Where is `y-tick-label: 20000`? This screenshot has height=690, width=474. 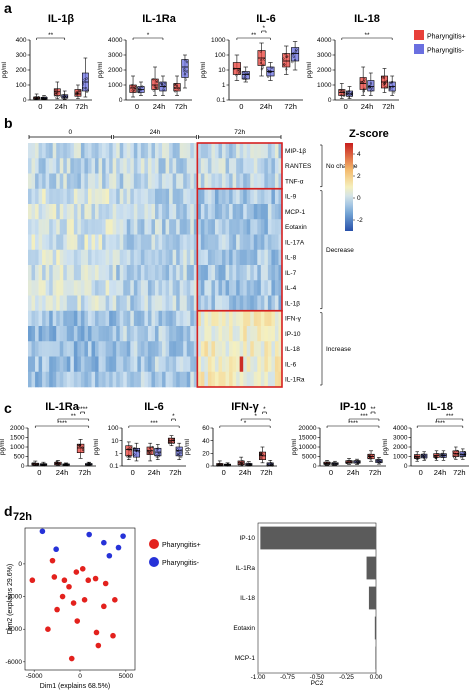
y-tick-label: 20000 is located at coordinates (307, 428).